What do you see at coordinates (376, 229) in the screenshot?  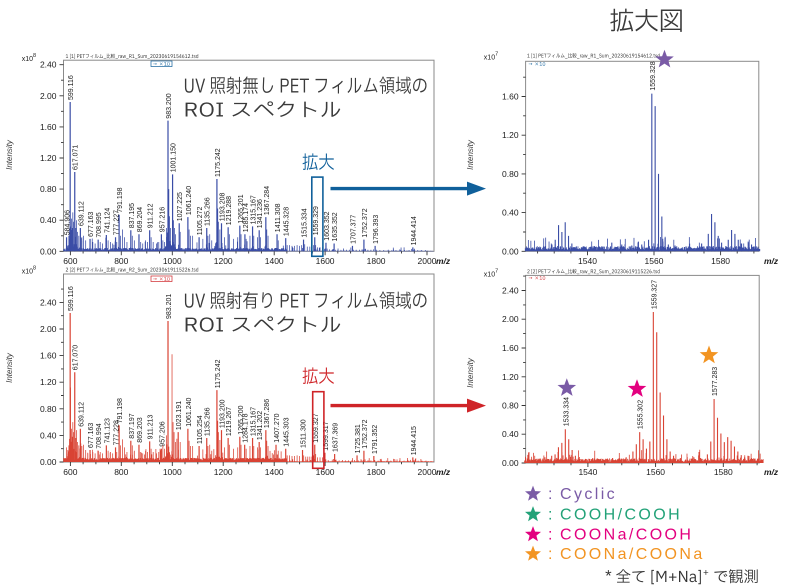 I see `svg-text: 1796.393` at bounding box center [376, 229].